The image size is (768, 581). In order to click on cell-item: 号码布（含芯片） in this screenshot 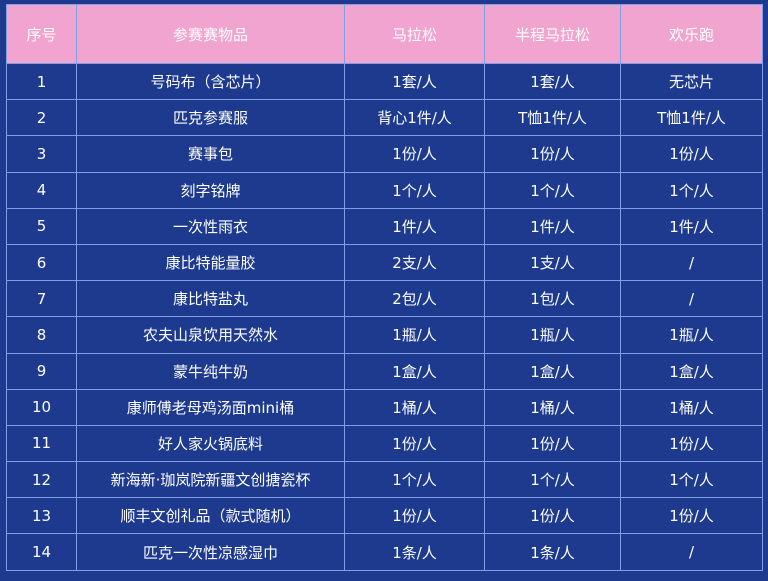, I will do `click(210, 81)`.